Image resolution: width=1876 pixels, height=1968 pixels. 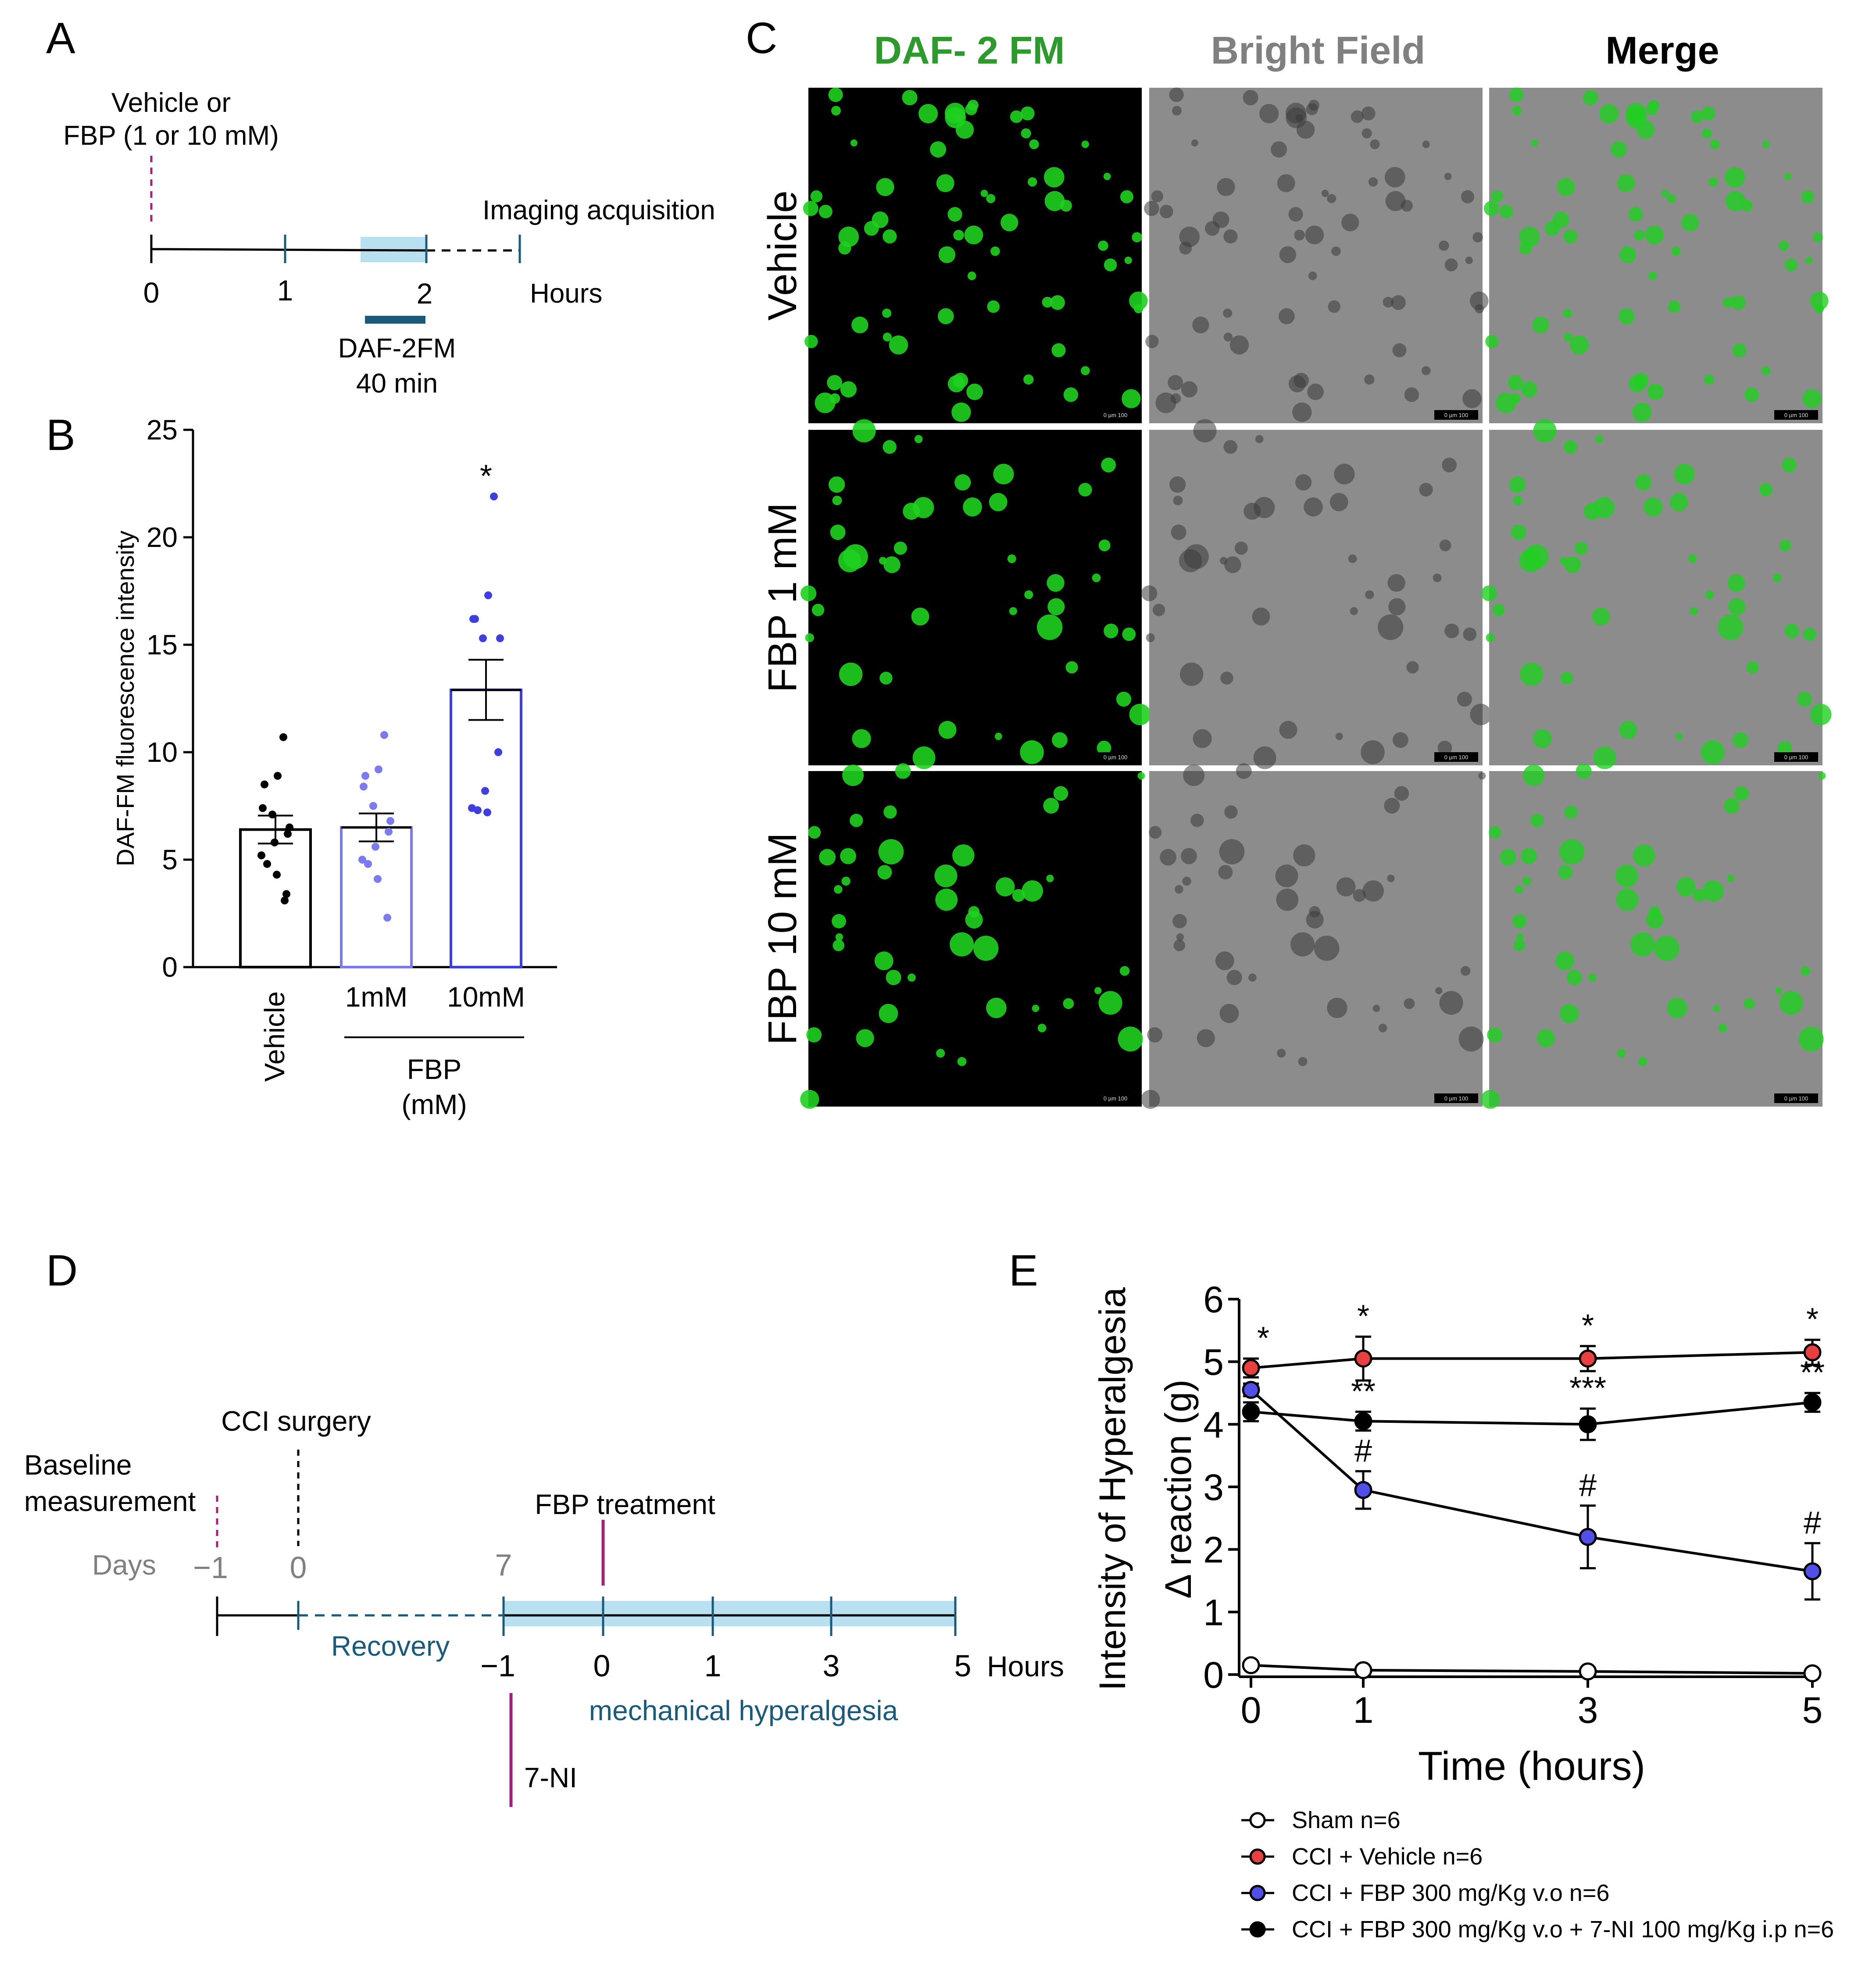 I want to click on y-tick-label: 6, so click(x=1214, y=1299).